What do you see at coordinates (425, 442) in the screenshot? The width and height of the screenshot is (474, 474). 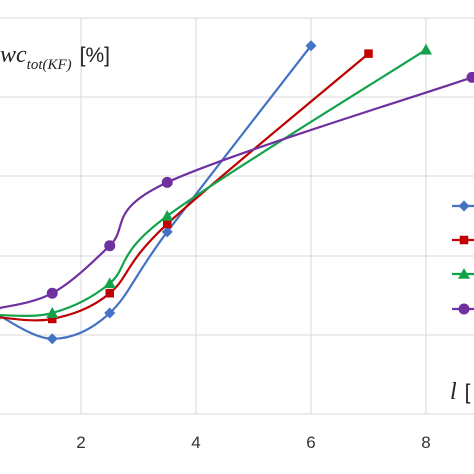 I see `x-tick-label: 8` at bounding box center [425, 442].